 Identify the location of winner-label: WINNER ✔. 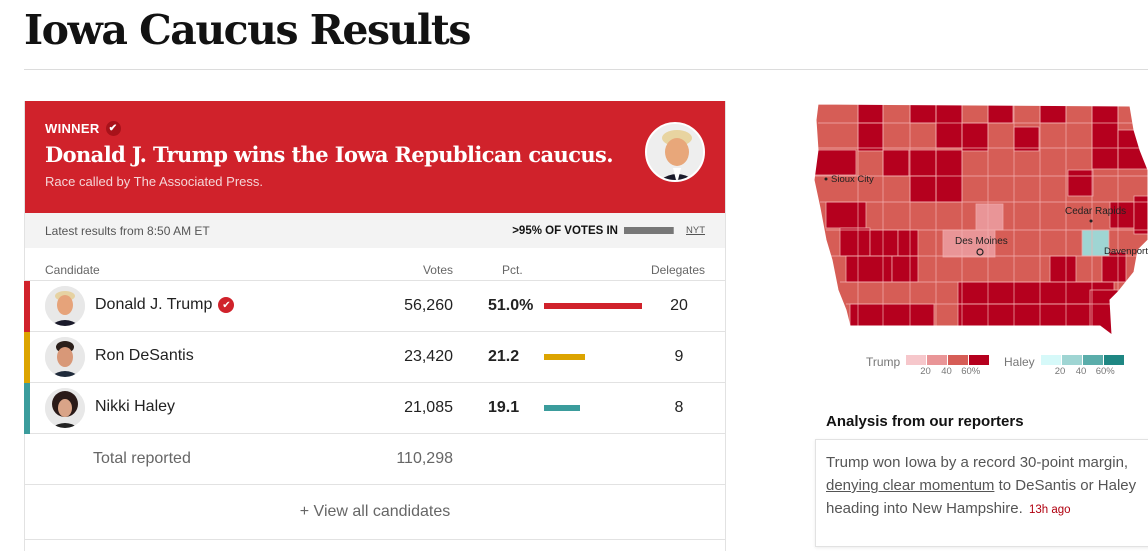
(375, 128).